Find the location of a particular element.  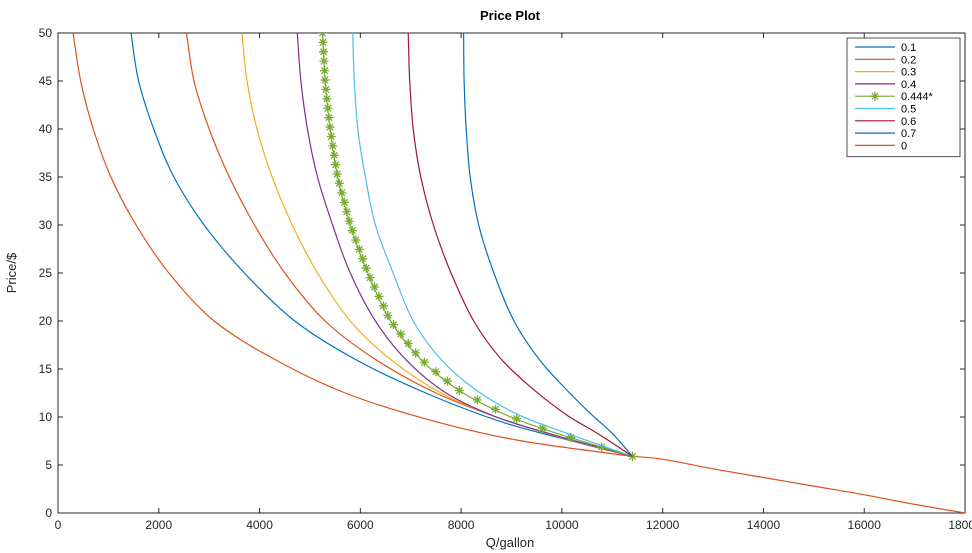

legend-label-0: 0.1 is located at coordinates (908, 48).